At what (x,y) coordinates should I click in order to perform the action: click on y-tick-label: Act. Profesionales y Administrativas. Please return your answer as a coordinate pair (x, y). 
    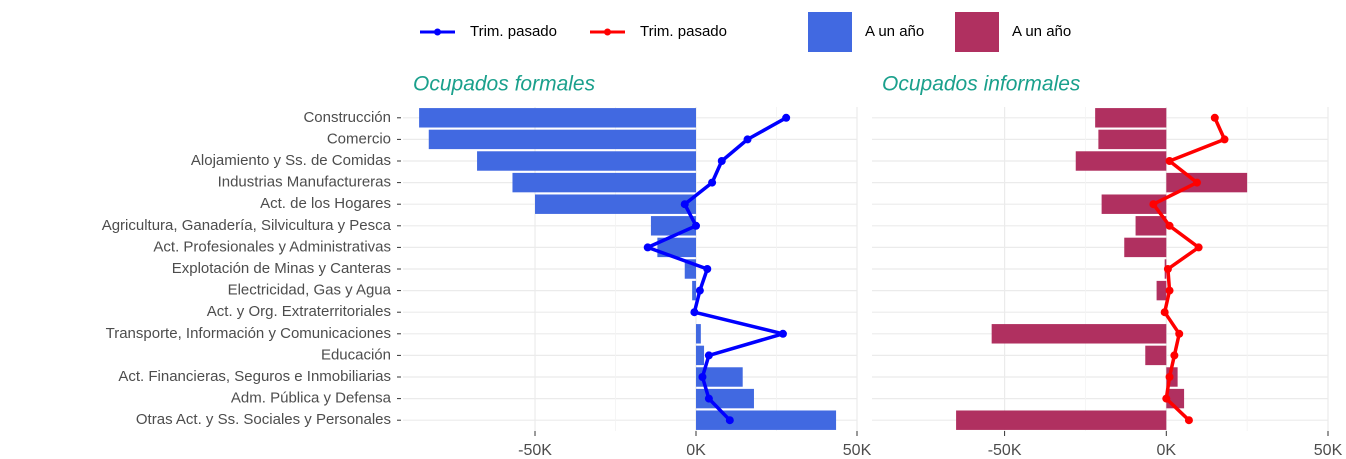
    Looking at the image, I should click on (272, 246).